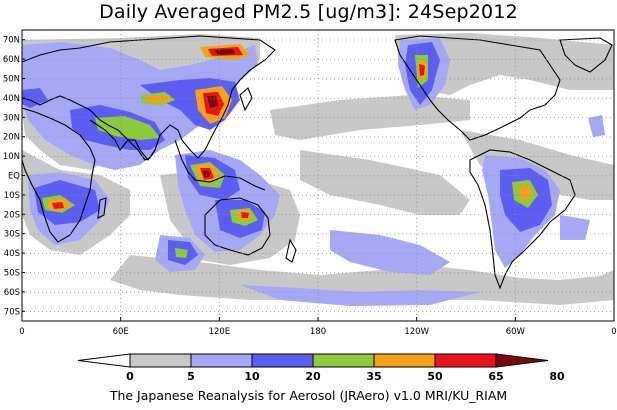 The height and width of the screenshot is (410, 617). Describe the element at coordinates (11, 99) in the screenshot. I see `lat-label: 40N` at that location.